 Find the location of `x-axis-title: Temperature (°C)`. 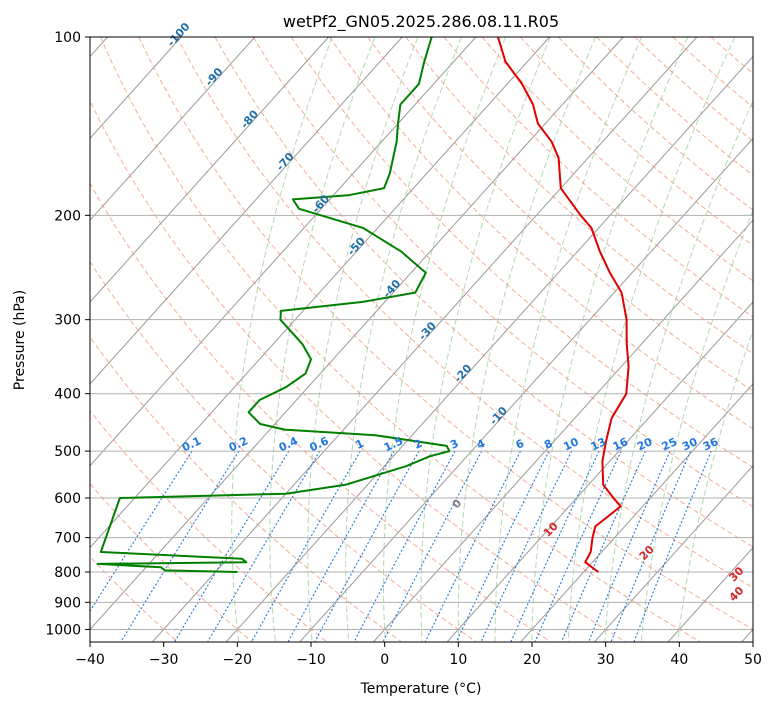

x-axis-title: Temperature (°C) is located at coordinates (421, 689).